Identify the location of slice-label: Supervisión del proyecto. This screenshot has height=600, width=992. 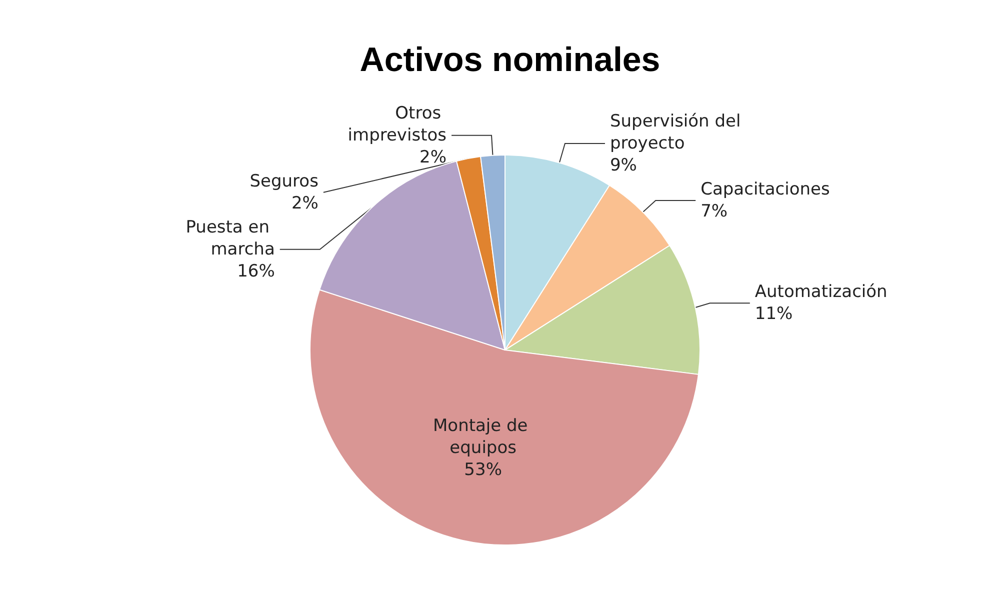
(678, 133).